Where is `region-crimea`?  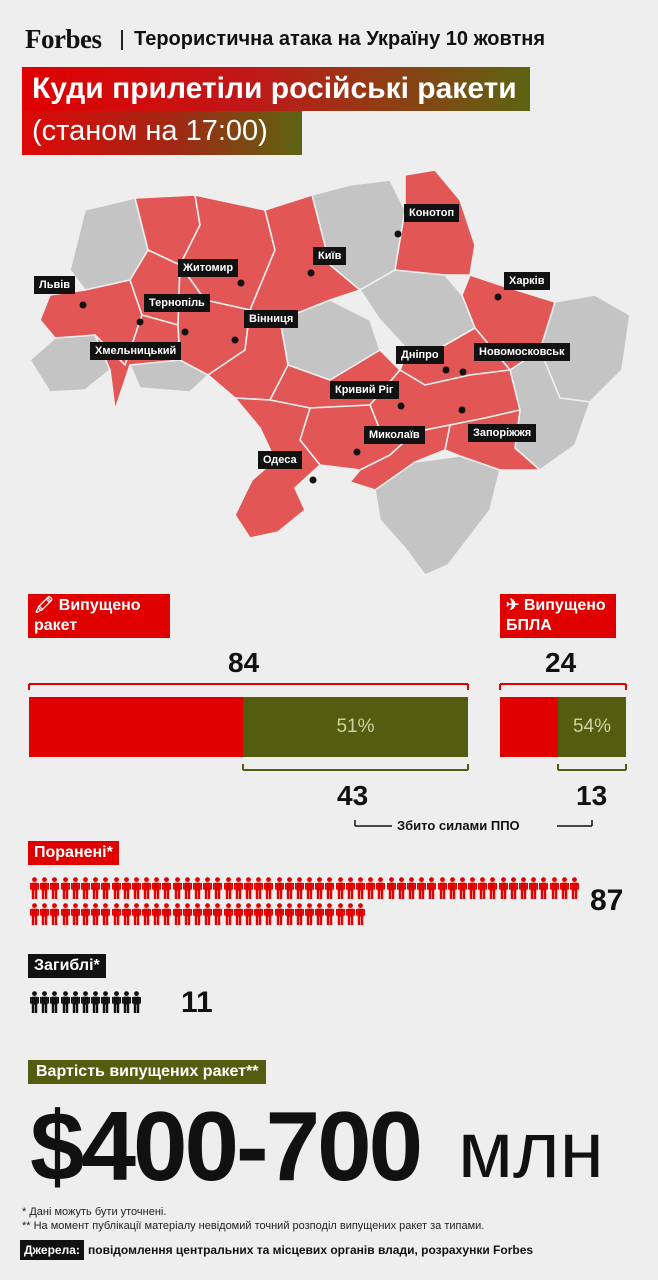
region-crimea is located at coordinates (437, 515).